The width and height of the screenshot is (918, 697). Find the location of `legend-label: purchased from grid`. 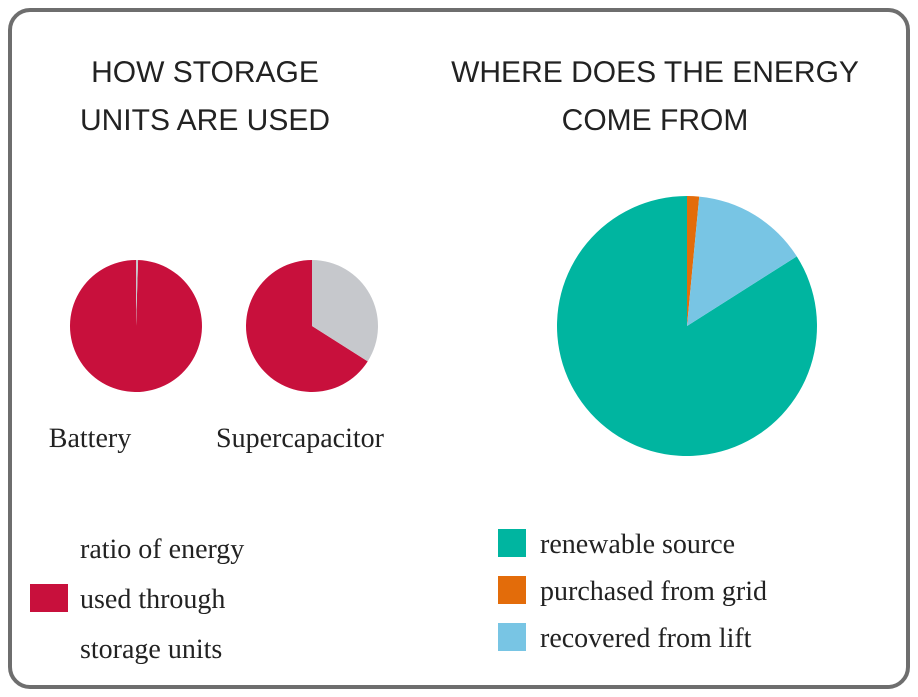

legend-label: purchased from grid is located at coordinates (654, 591).